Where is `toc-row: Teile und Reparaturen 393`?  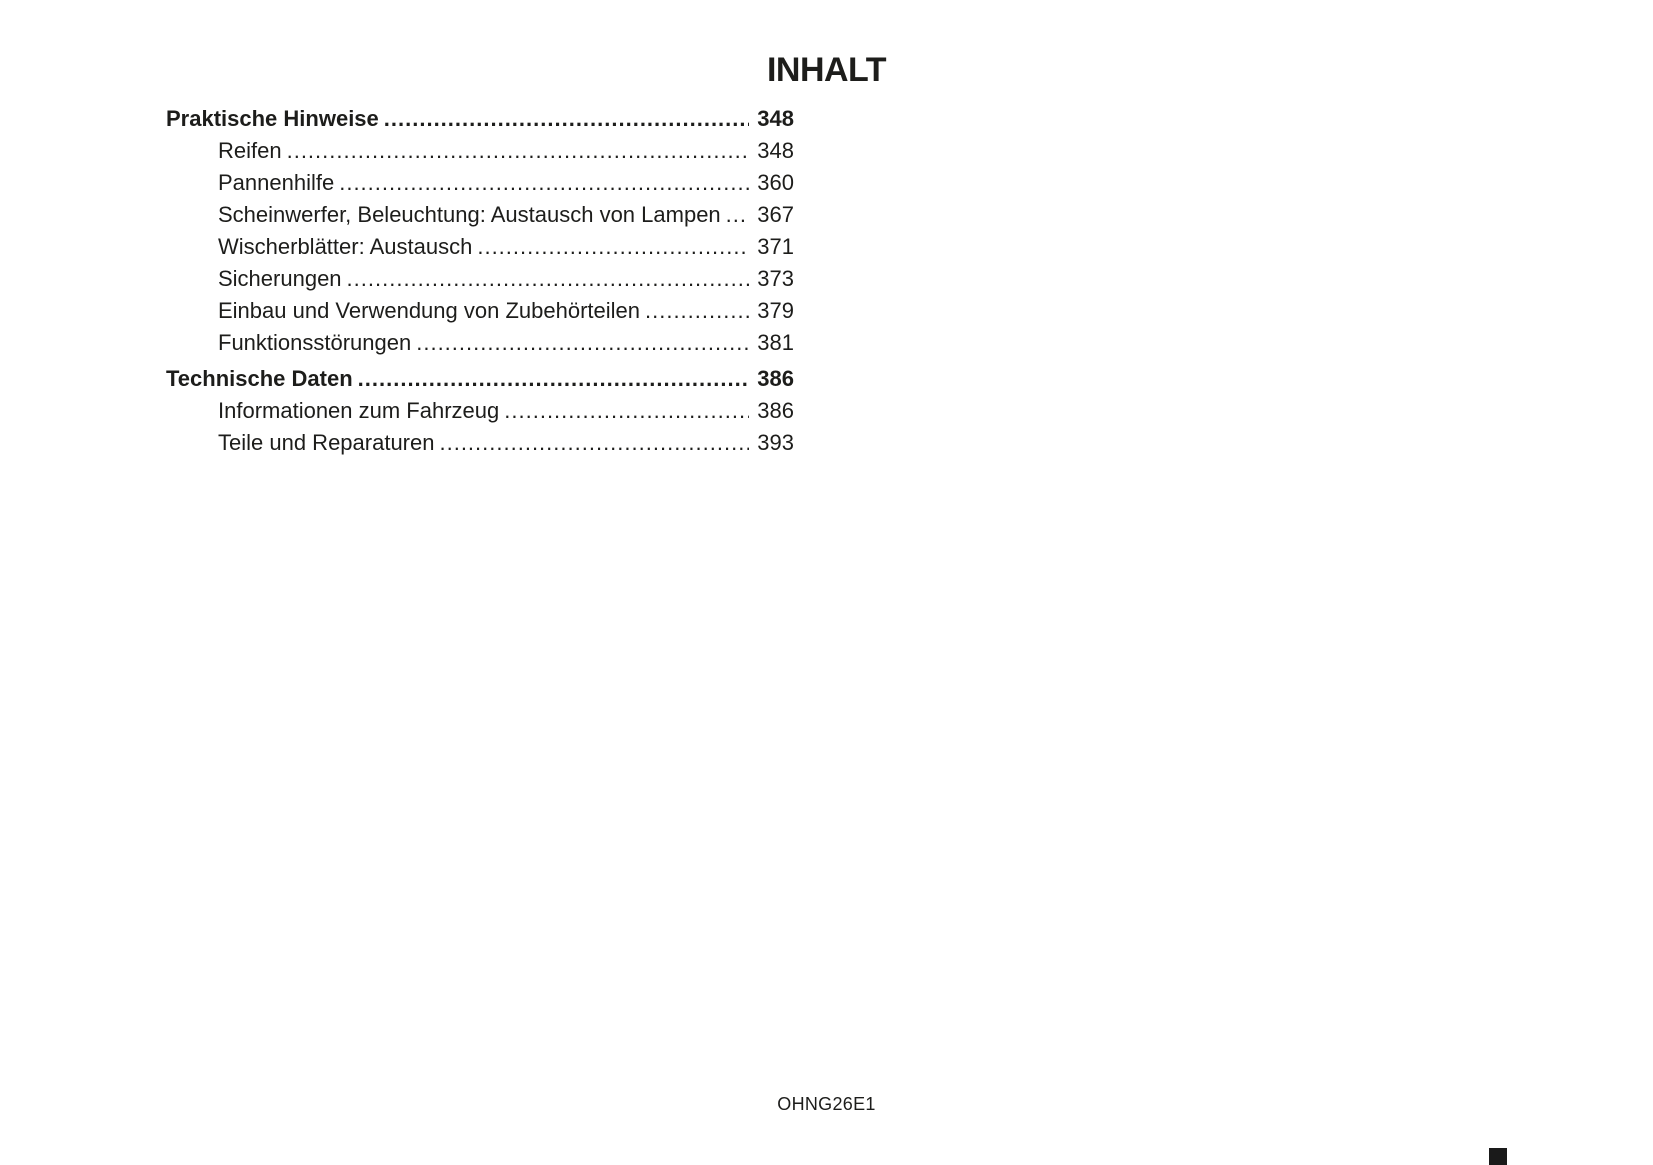
toc-row: Teile und Reparaturen 393 is located at coordinates (480, 443).